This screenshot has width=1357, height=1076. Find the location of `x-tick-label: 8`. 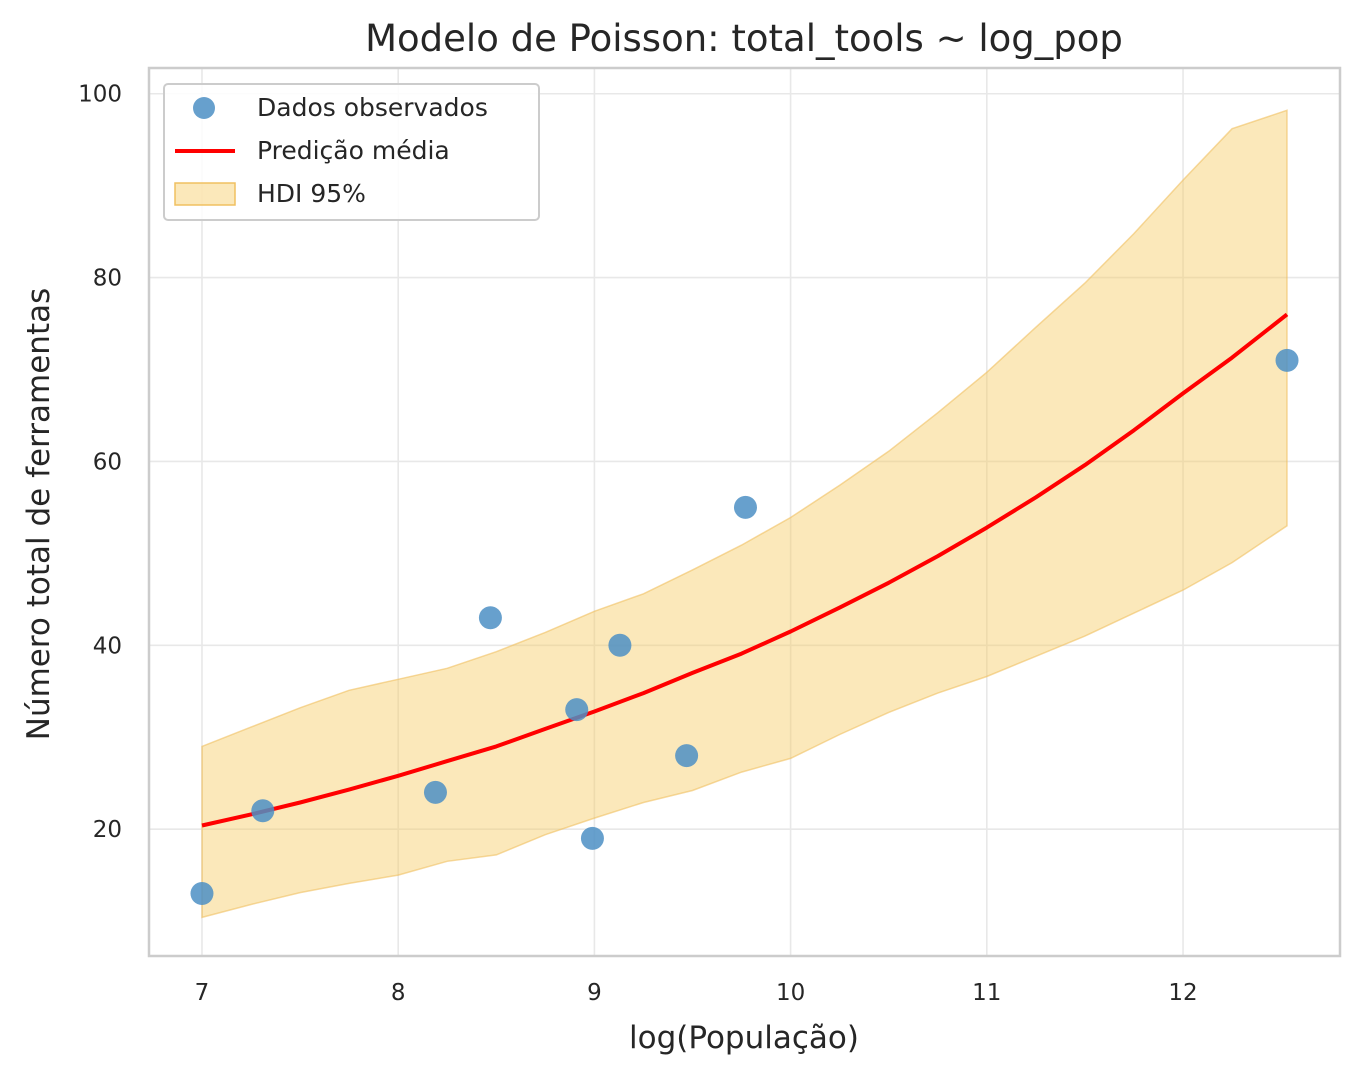

x-tick-label: 8 is located at coordinates (398, 993).